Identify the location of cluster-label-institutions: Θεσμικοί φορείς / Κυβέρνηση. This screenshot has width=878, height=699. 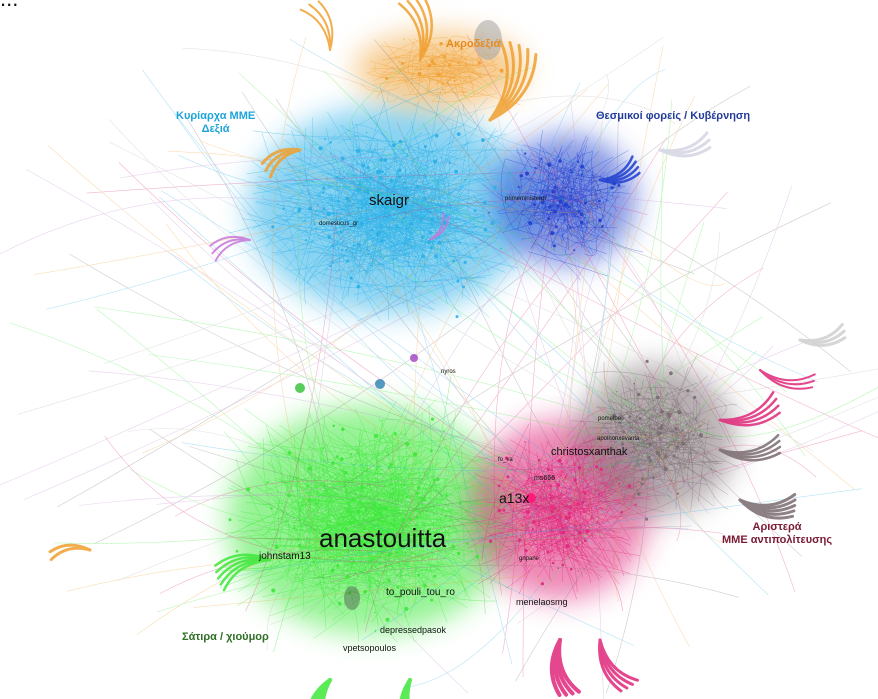
(673, 116).